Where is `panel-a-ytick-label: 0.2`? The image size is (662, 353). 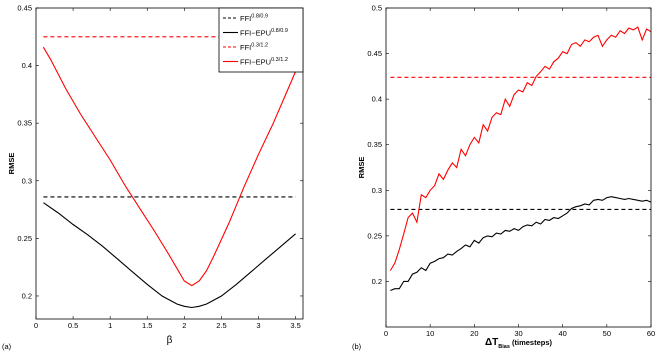
panel-a-ytick-label: 0.2 is located at coordinates (27, 295).